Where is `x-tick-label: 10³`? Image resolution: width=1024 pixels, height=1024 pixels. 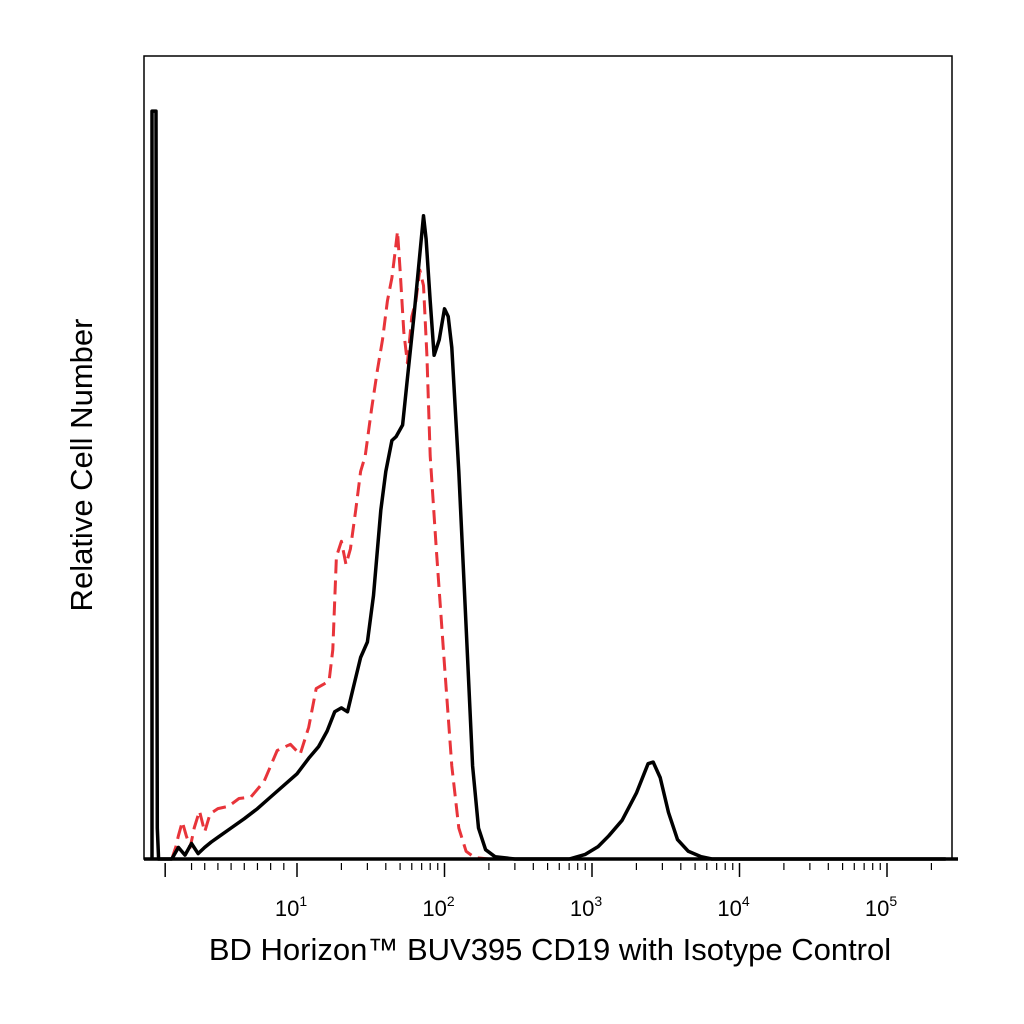 x-tick-label: 10³ is located at coordinates (586, 907).